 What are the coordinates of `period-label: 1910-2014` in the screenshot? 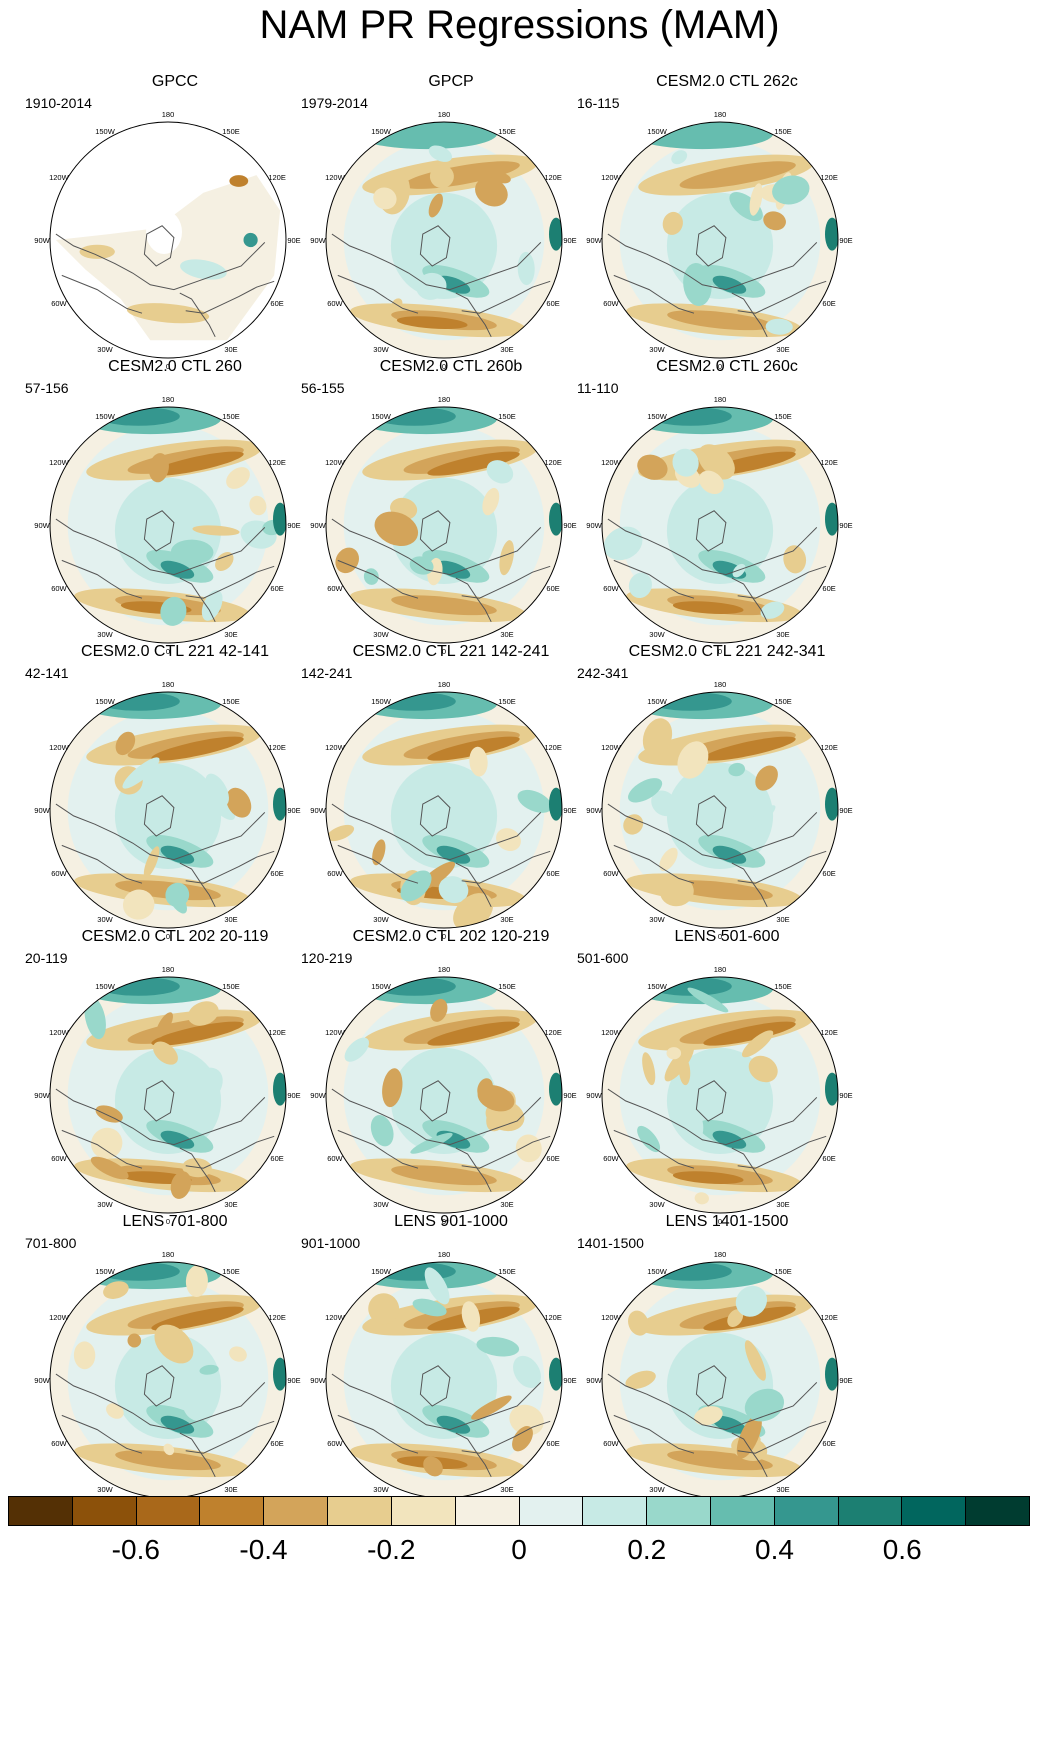 It's located at (58, 103).